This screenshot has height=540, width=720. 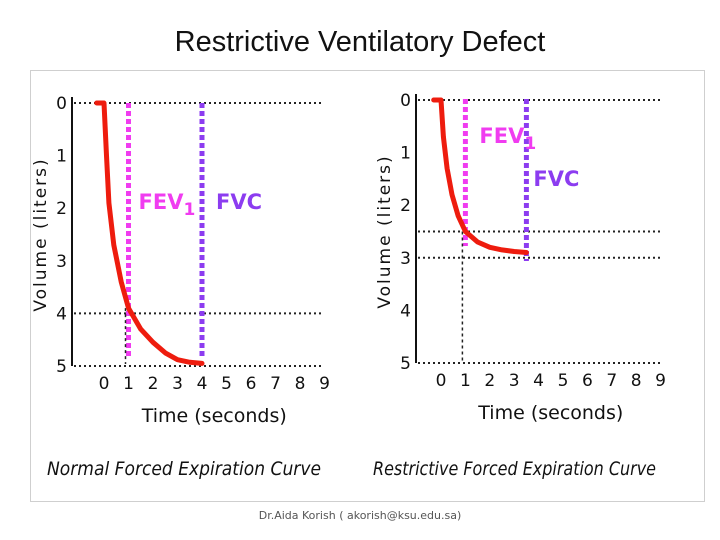 I want to click on footer-credit: Dr.Aida Korish ( akorish@ksu.edu.sa), so click(x=360, y=515).